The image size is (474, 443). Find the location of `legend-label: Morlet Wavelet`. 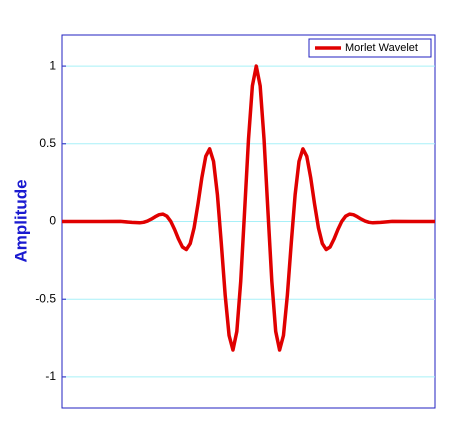

legend-label: Morlet Wavelet is located at coordinates (381, 48).